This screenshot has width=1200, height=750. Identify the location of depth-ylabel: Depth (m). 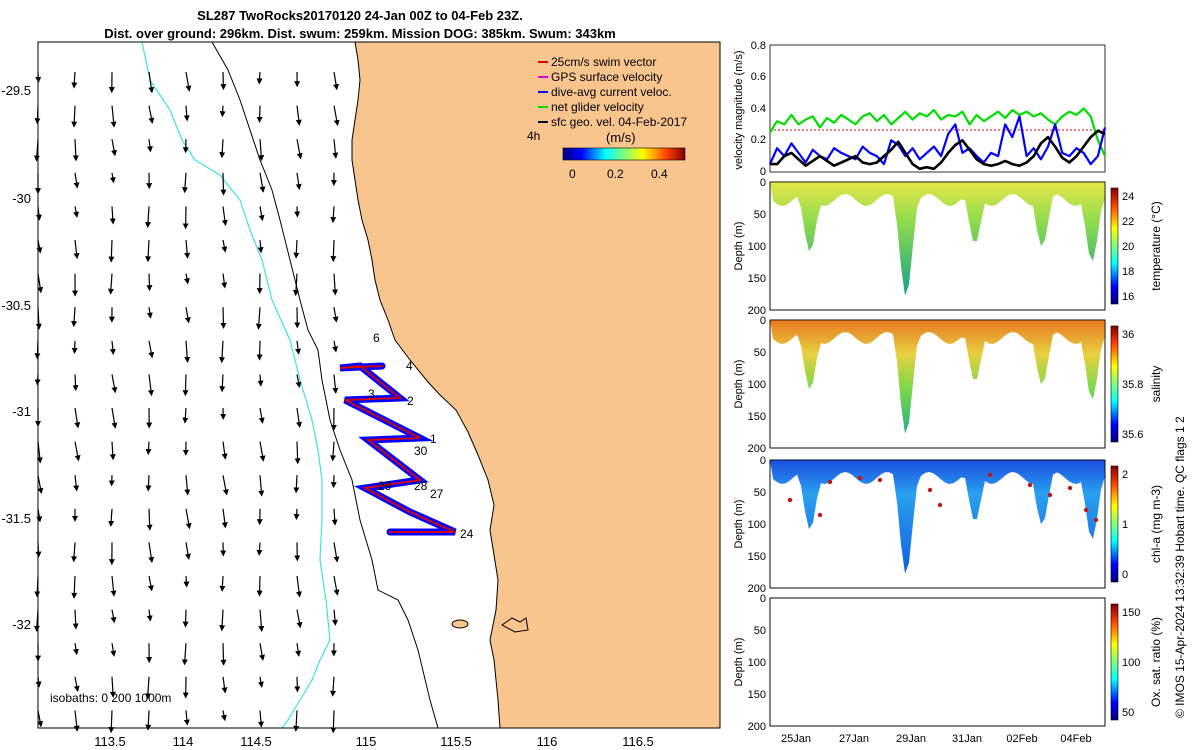
(739, 524).